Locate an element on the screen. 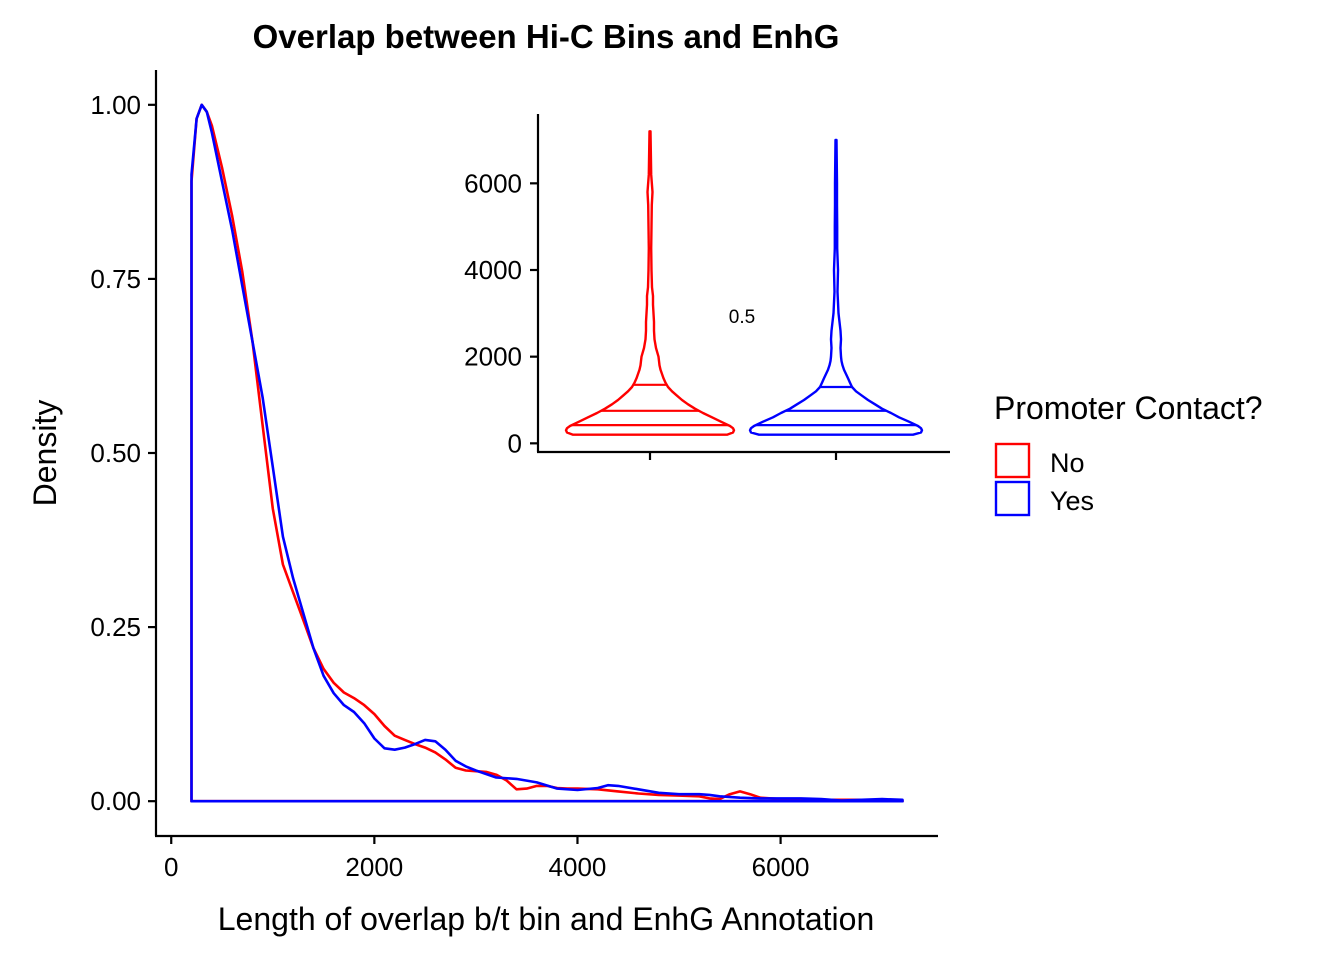 The height and width of the screenshot is (960, 1344). y-tick-label: 0.00 is located at coordinates (115, 801).